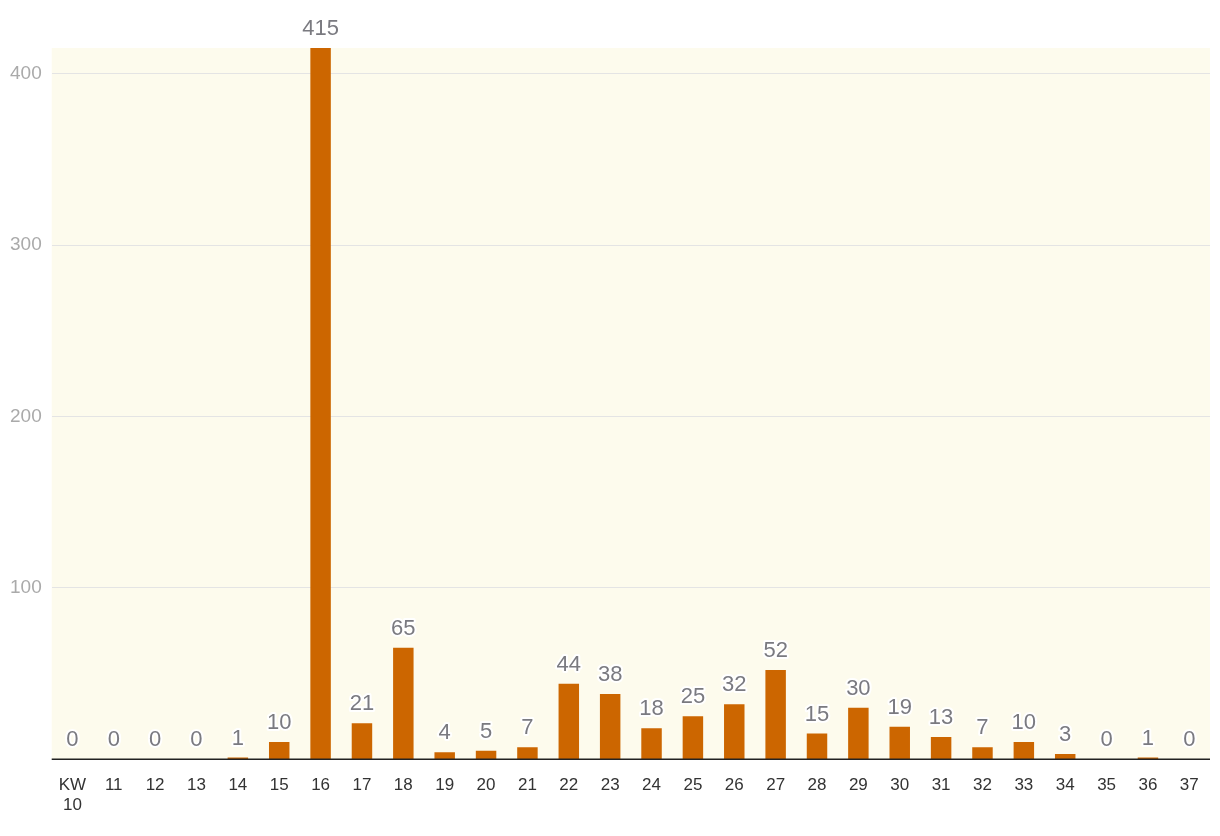  I want to click on data-label: 44, so click(569, 663).